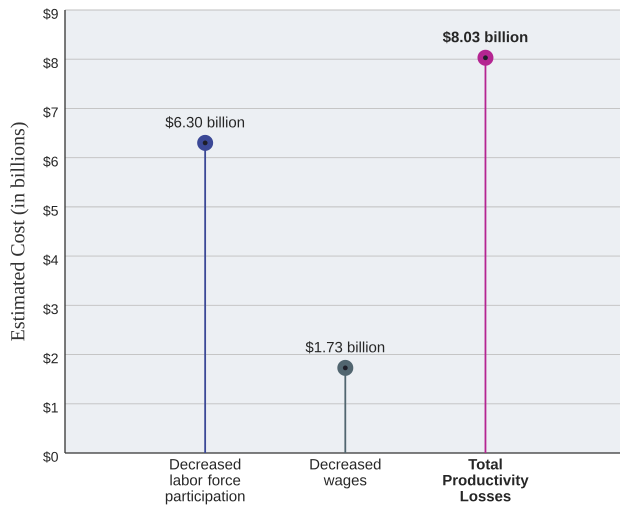 Image resolution: width=620 pixels, height=518 pixels. Describe the element at coordinates (50, 162) in the screenshot. I see `y-tick-label: $6` at that location.